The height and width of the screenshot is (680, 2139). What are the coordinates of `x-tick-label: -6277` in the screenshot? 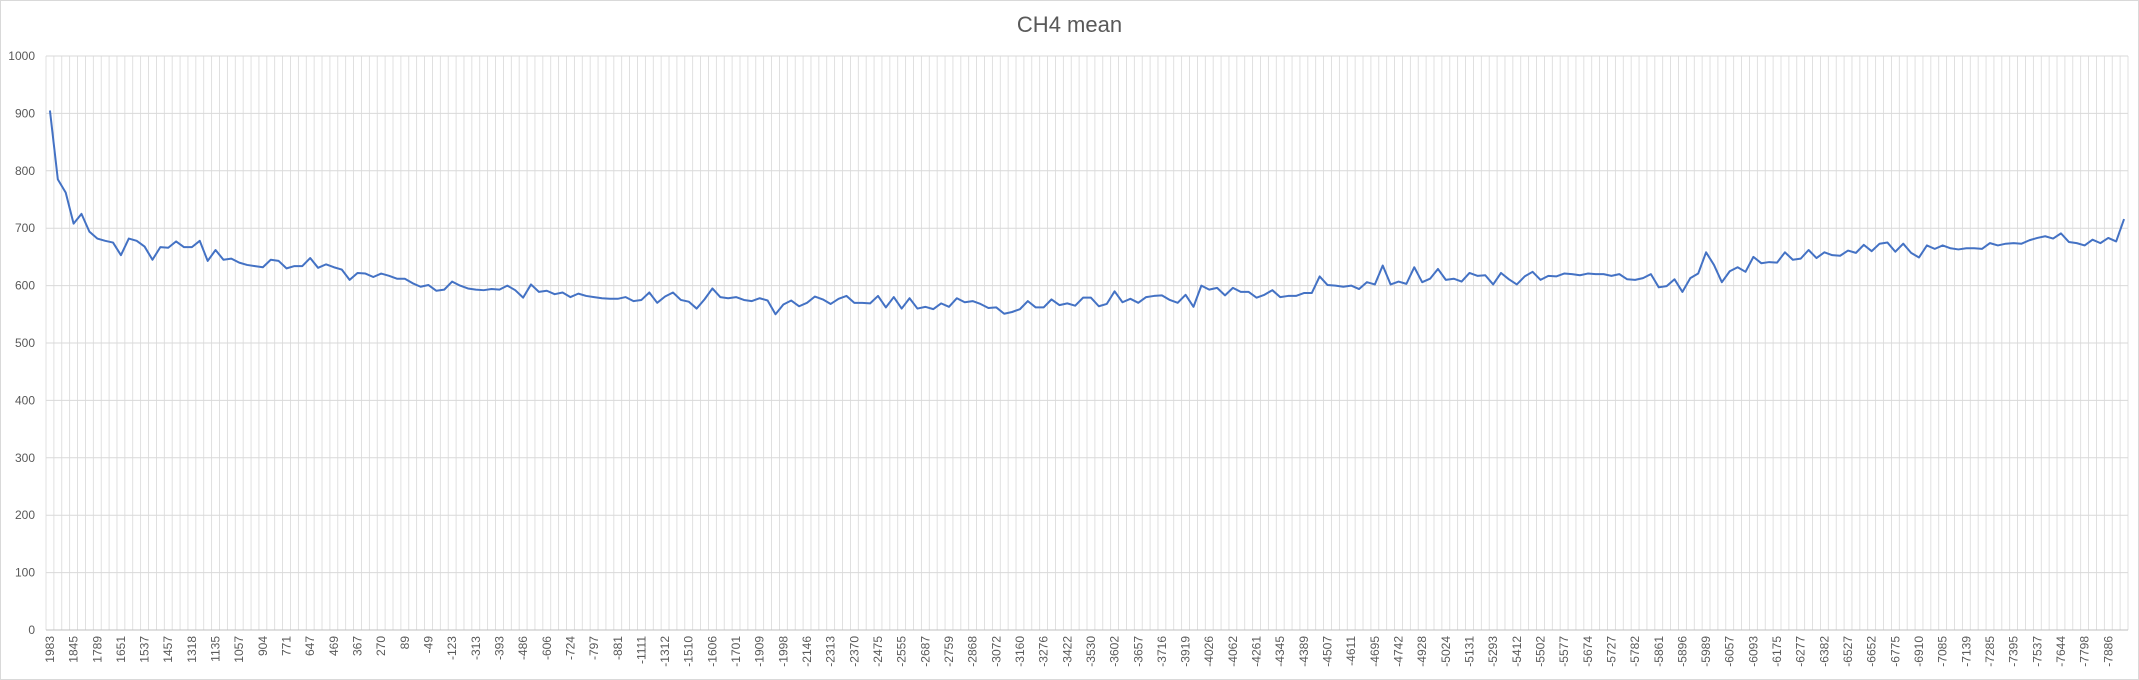 It's located at (1801, 651).